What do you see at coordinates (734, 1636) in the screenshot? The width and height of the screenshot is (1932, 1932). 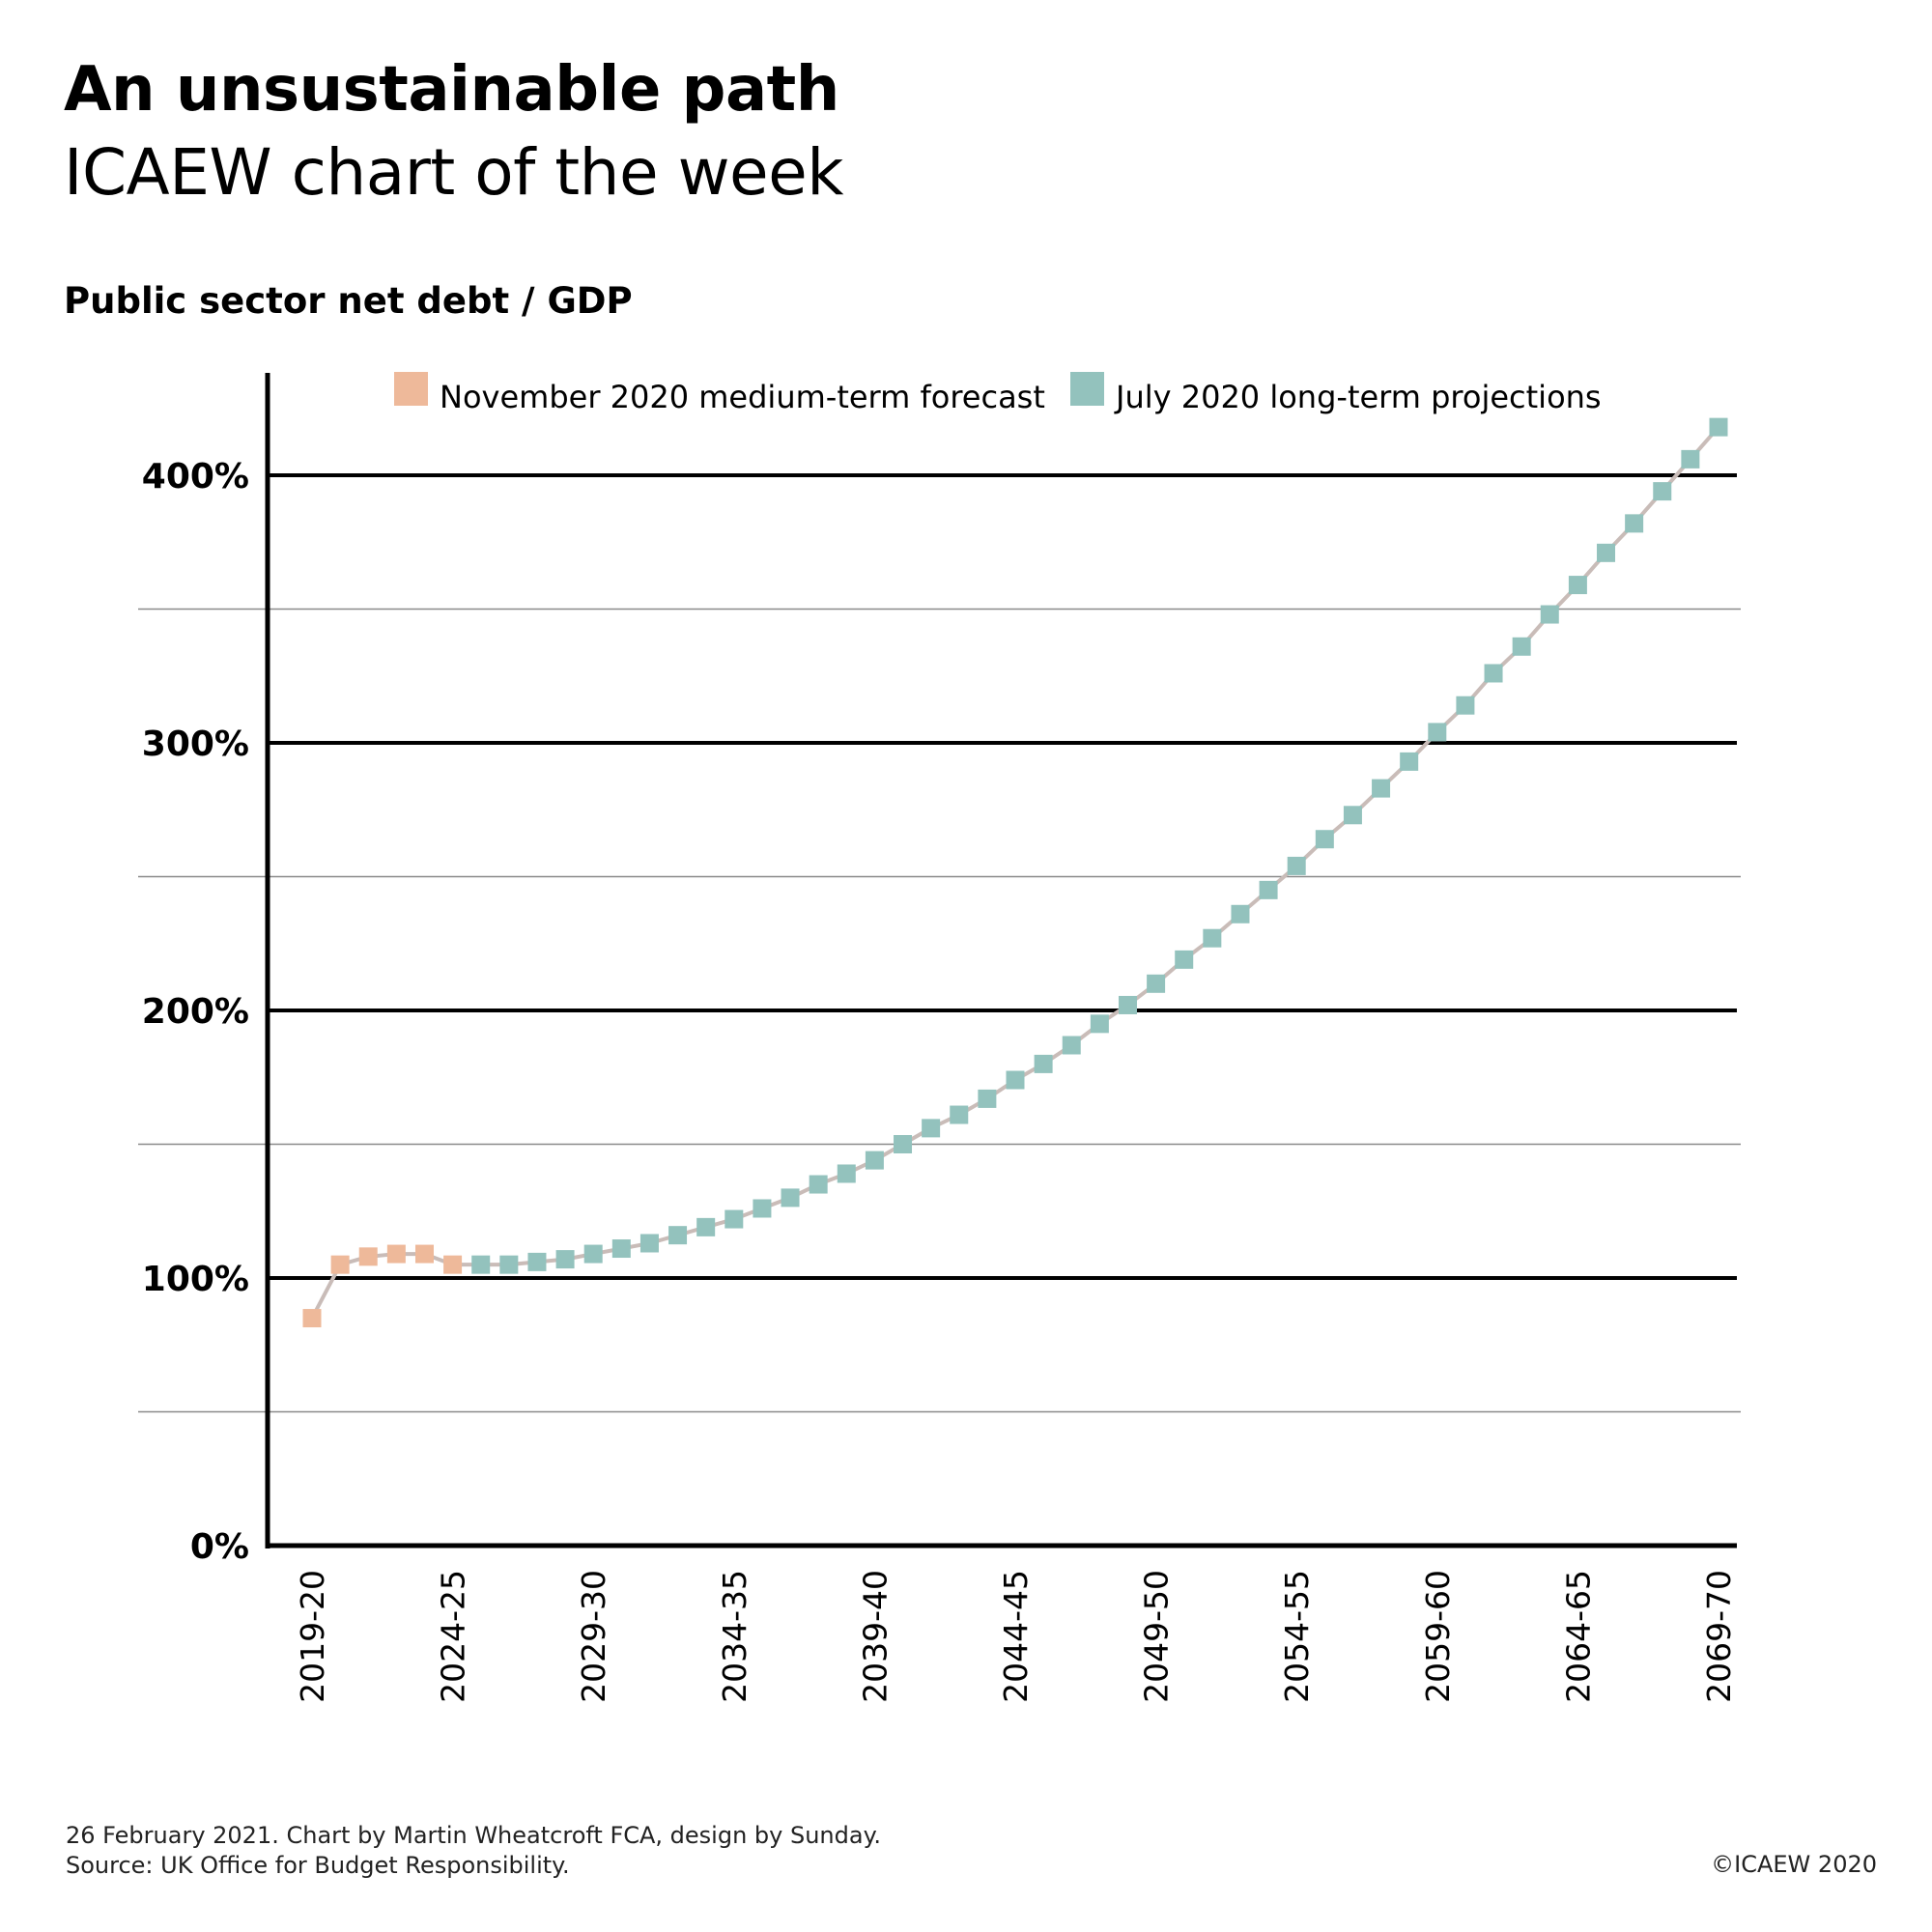 I see `x-tick-label: 2034-35` at bounding box center [734, 1636].